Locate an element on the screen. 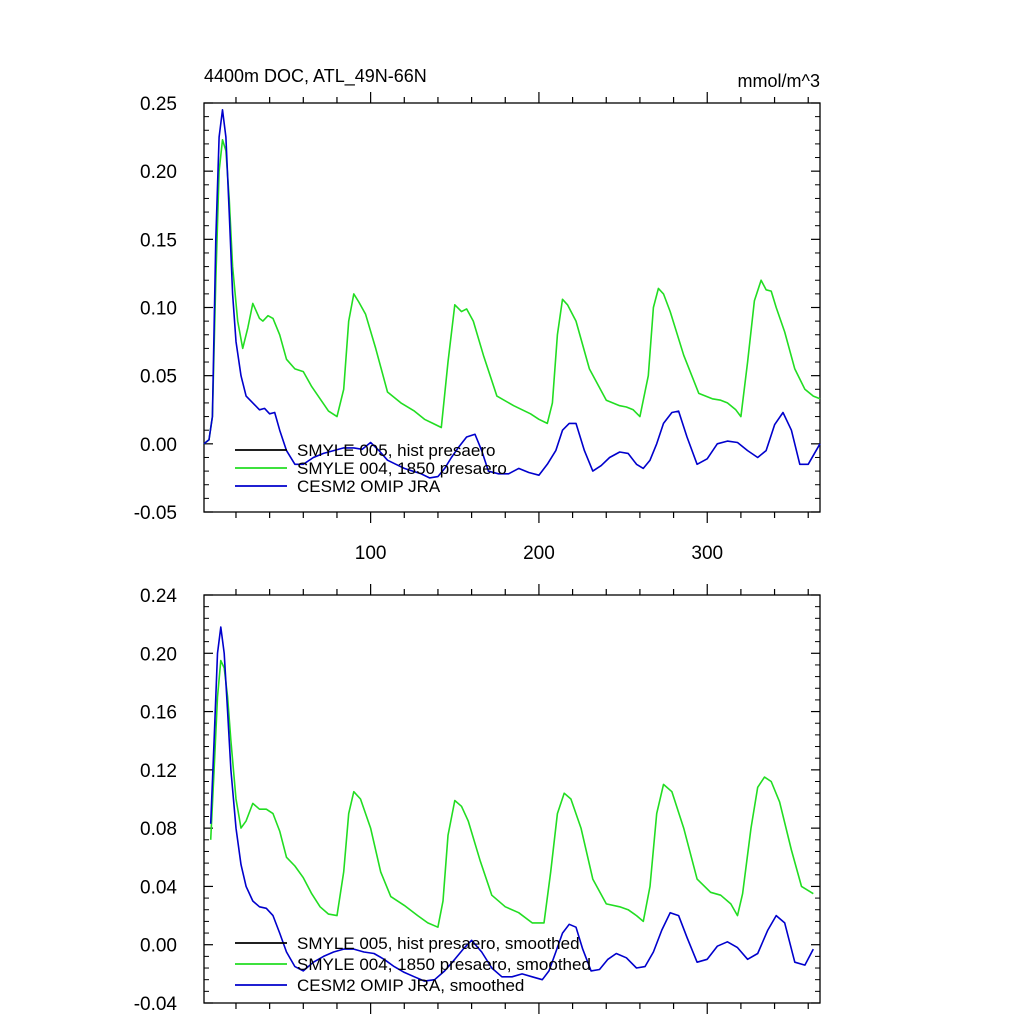 Image resolution: width=1024 pixels, height=1024 pixels. top-panel-units: mmol/m^3 is located at coordinates (779, 81).